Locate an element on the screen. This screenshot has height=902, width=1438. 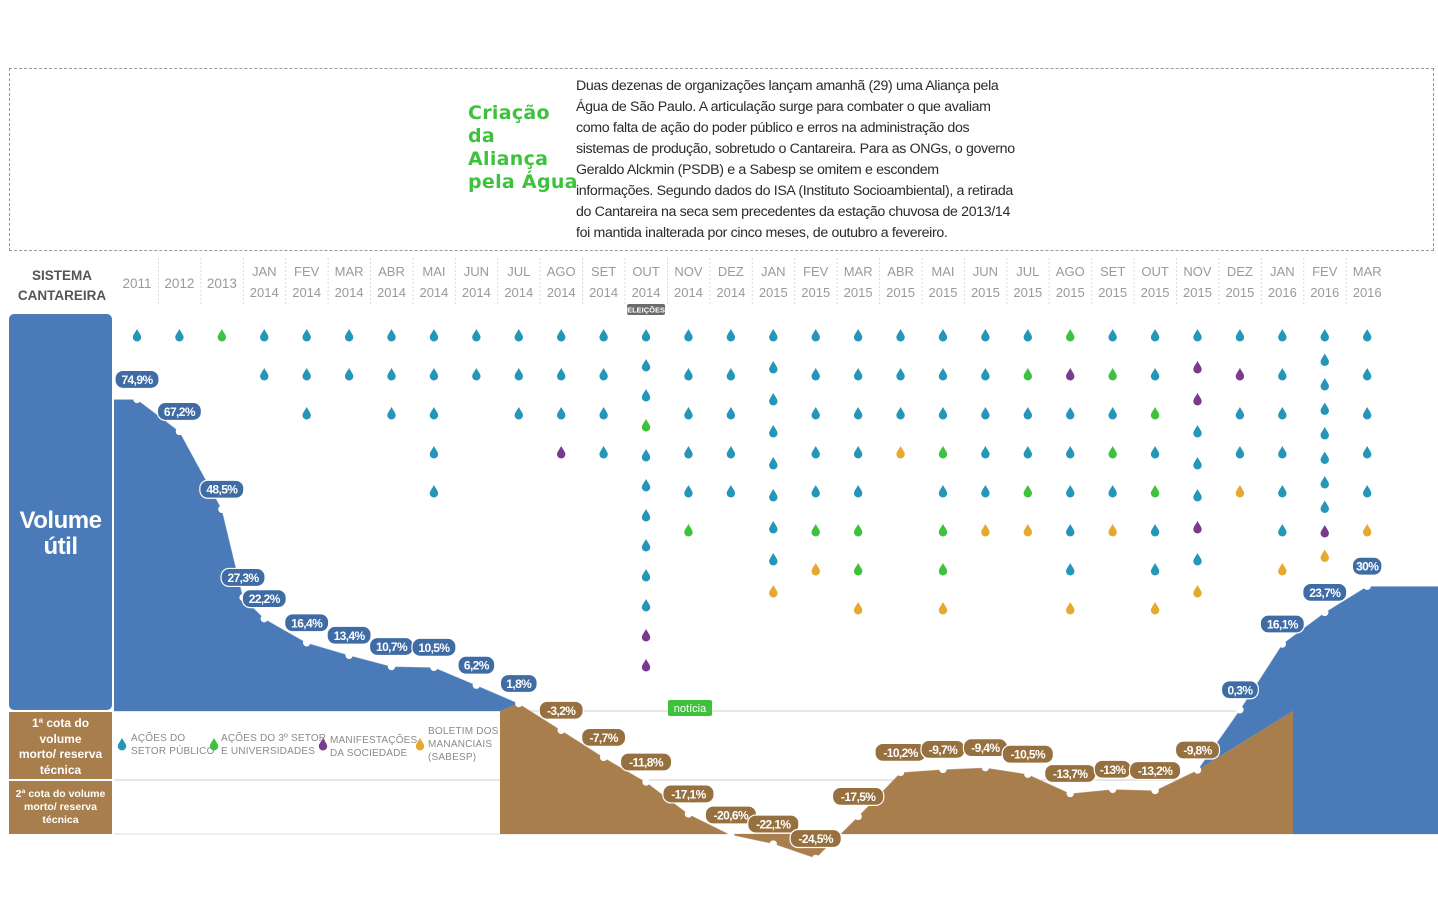
data-label: 30% is located at coordinates (1367, 567).